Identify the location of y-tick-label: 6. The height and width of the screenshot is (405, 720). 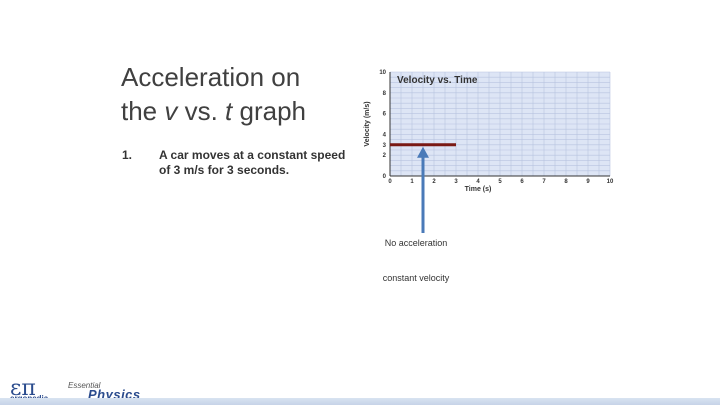
(385, 115).